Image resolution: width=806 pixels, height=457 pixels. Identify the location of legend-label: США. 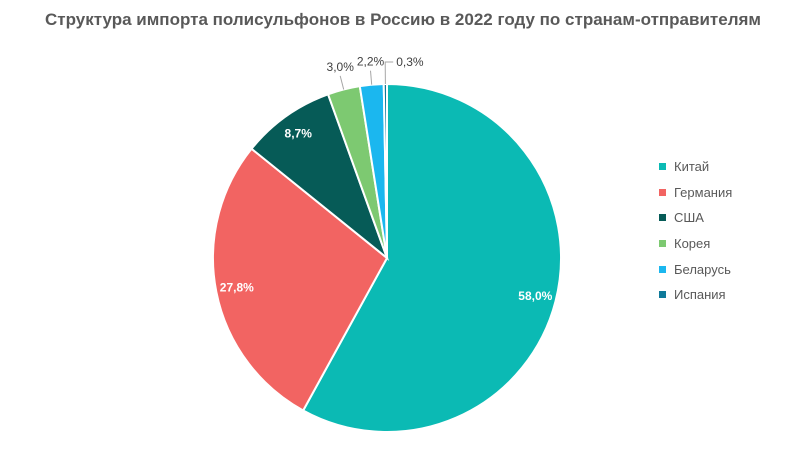
(689, 218).